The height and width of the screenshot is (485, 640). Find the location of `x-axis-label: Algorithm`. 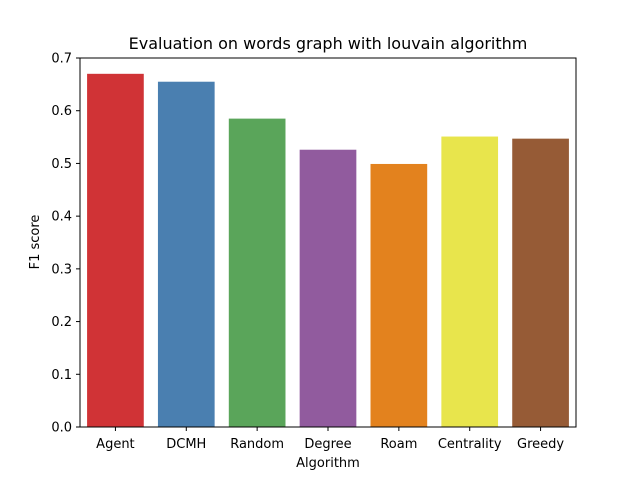

x-axis-label: Algorithm is located at coordinates (328, 463).